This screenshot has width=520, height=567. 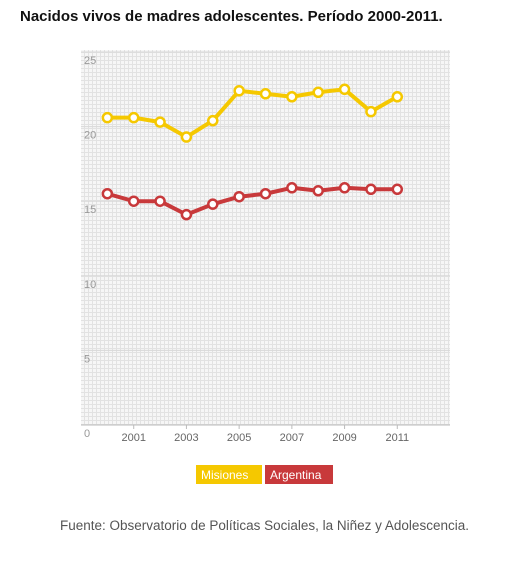 What do you see at coordinates (239, 438) in the screenshot?
I see `x-tick-label: 2005` at bounding box center [239, 438].